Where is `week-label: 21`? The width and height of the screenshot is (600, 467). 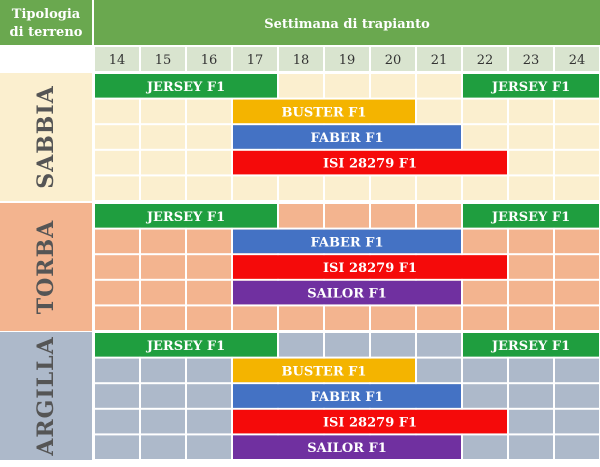 week-label: 21 is located at coordinates (439, 60).